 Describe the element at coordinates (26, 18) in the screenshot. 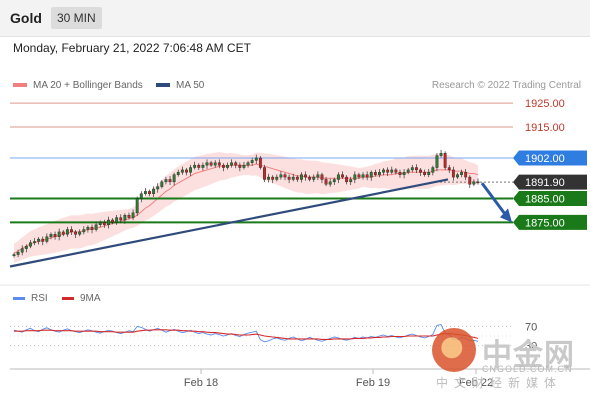

I see `instrument-title: Gold` at that location.